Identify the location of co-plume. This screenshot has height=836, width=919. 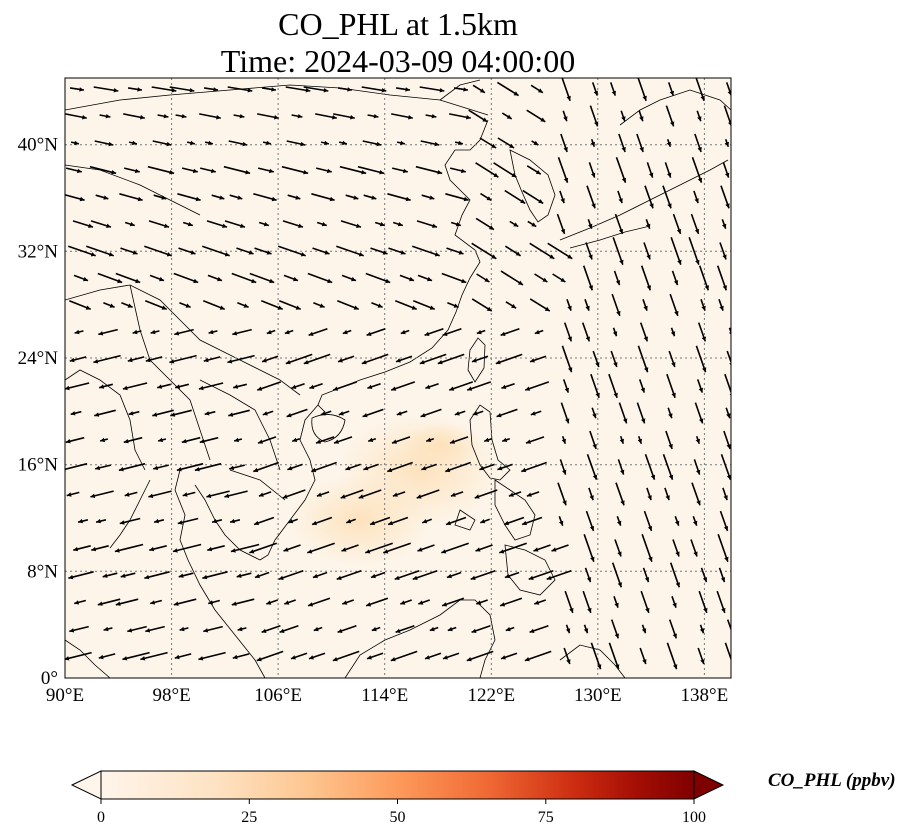
(440, 445).